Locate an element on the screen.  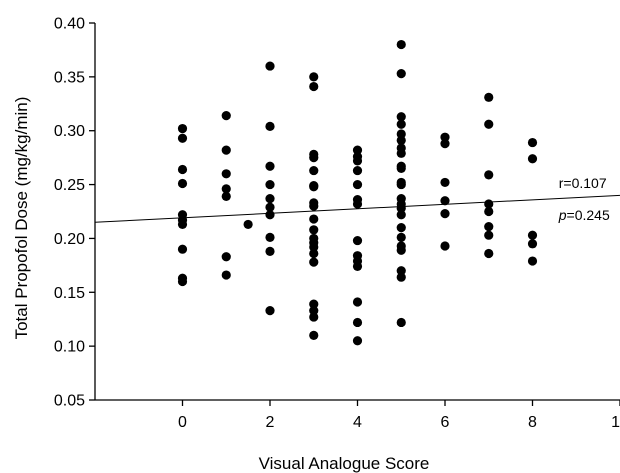
p-letter: p is located at coordinates (562, 215).